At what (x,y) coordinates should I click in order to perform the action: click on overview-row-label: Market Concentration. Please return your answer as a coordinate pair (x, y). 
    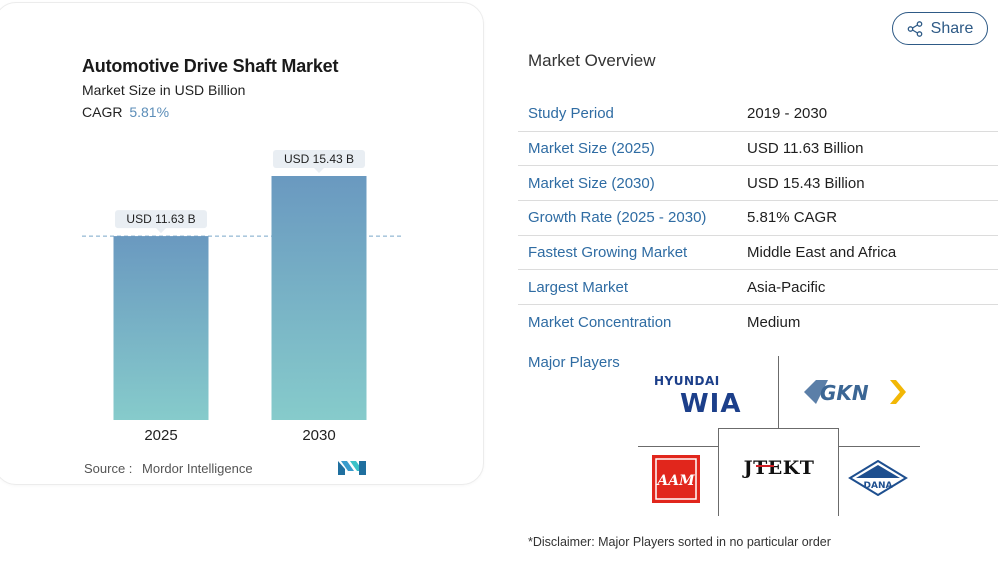
    Looking at the image, I should click on (600, 322).